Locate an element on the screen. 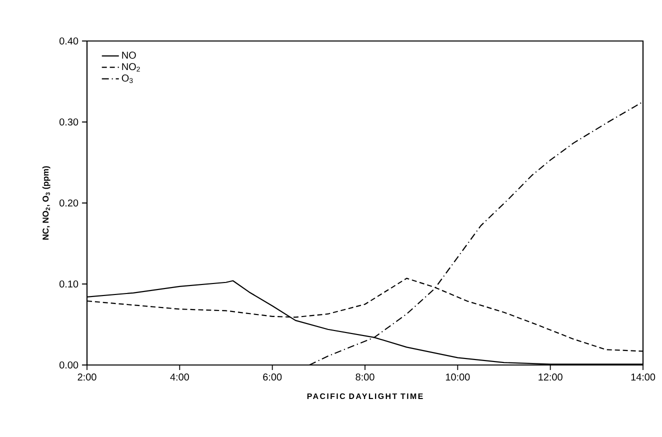 This screenshot has width=662, height=437. legend-label: NO$_{2}$ is located at coordinates (131, 67).